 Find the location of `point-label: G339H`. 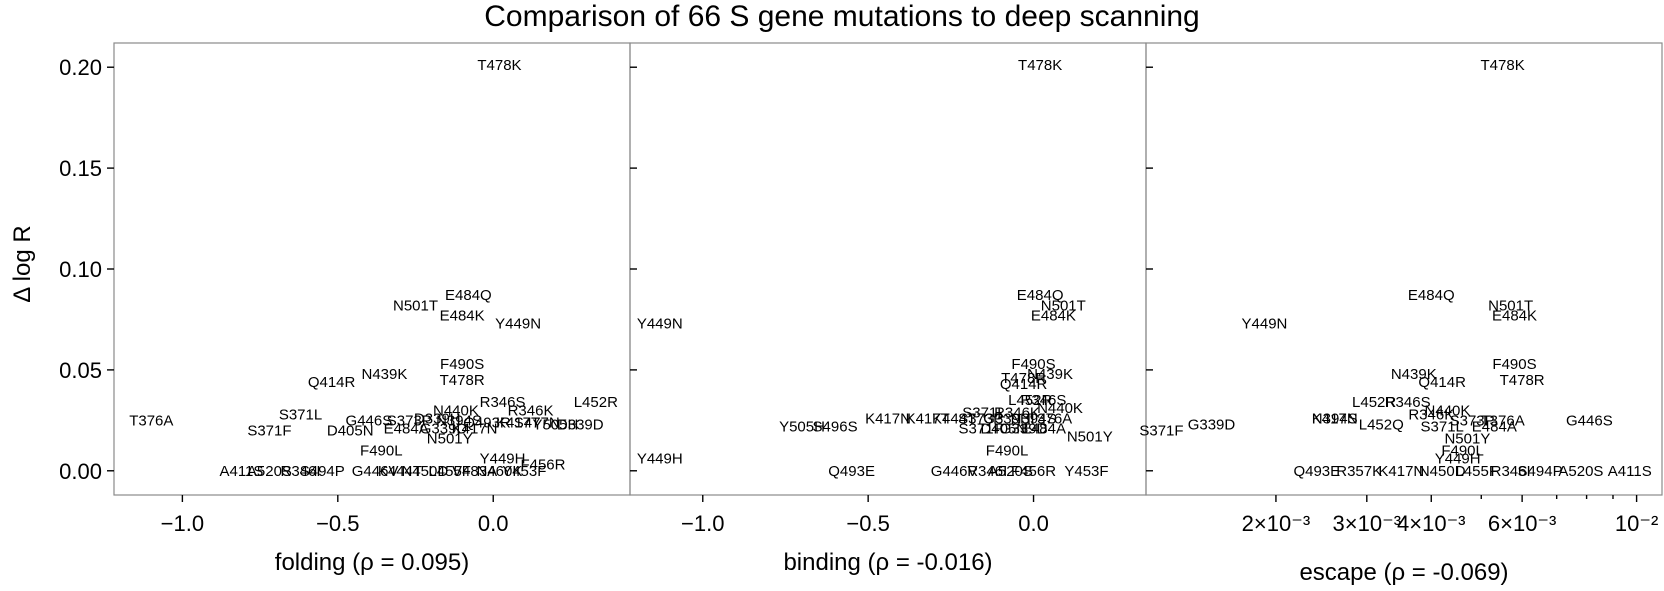

point-label: G339H is located at coordinates (1007, 418).